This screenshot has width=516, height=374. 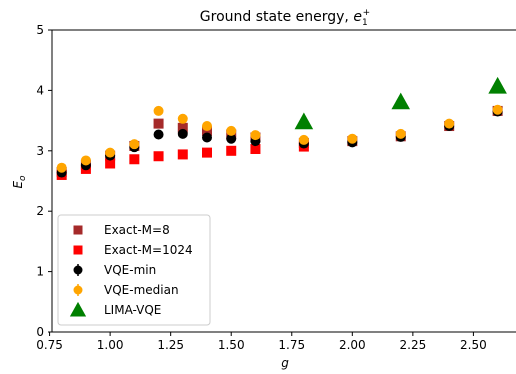 What do you see at coordinates (352, 345) in the screenshot?
I see `x-tick-label: 2.00` at bounding box center [352, 345].